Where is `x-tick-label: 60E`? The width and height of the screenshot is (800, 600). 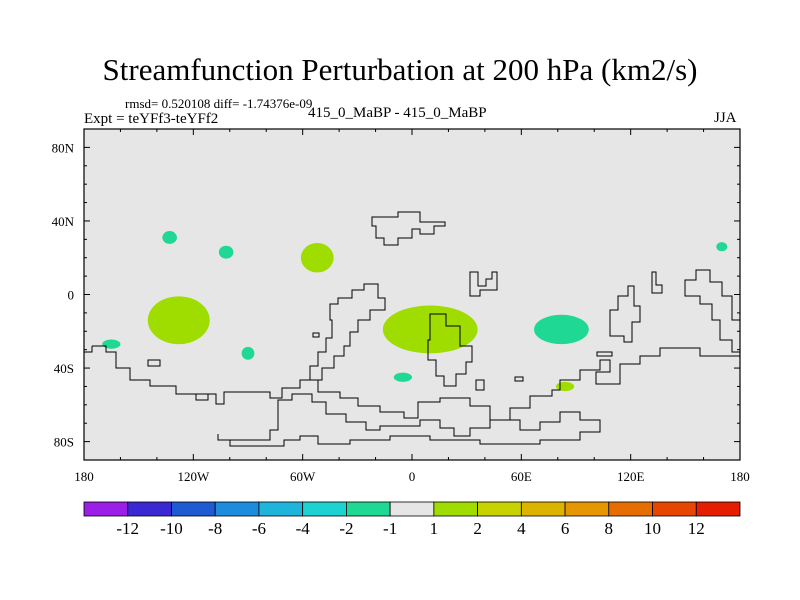
x-tick-label: 60E is located at coordinates (521, 476).